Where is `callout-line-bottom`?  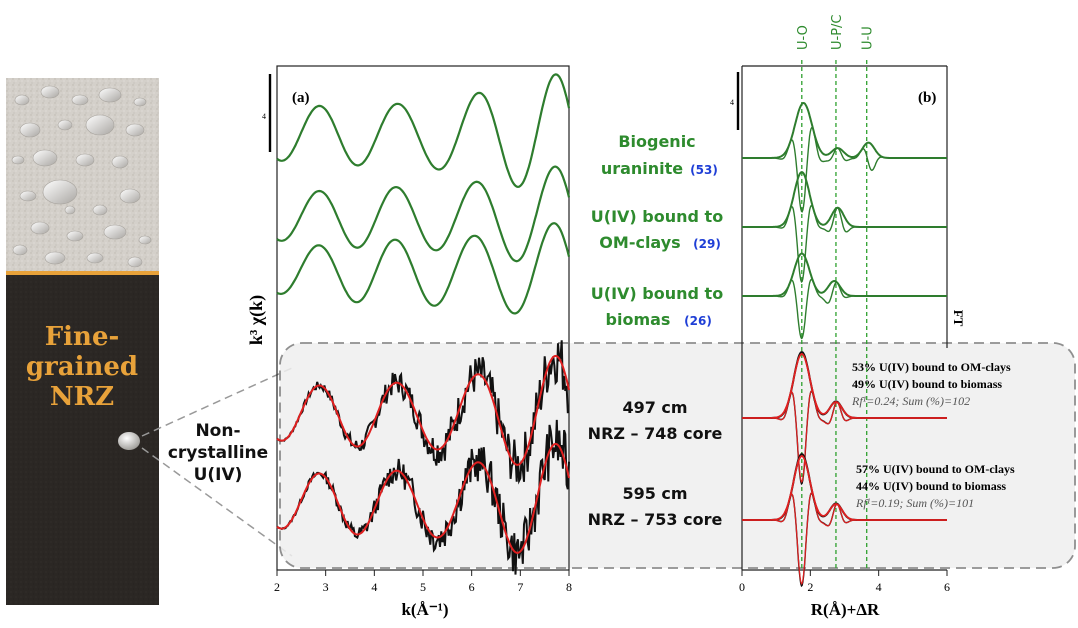
callout-line-bottom is located at coordinates (217, 502).